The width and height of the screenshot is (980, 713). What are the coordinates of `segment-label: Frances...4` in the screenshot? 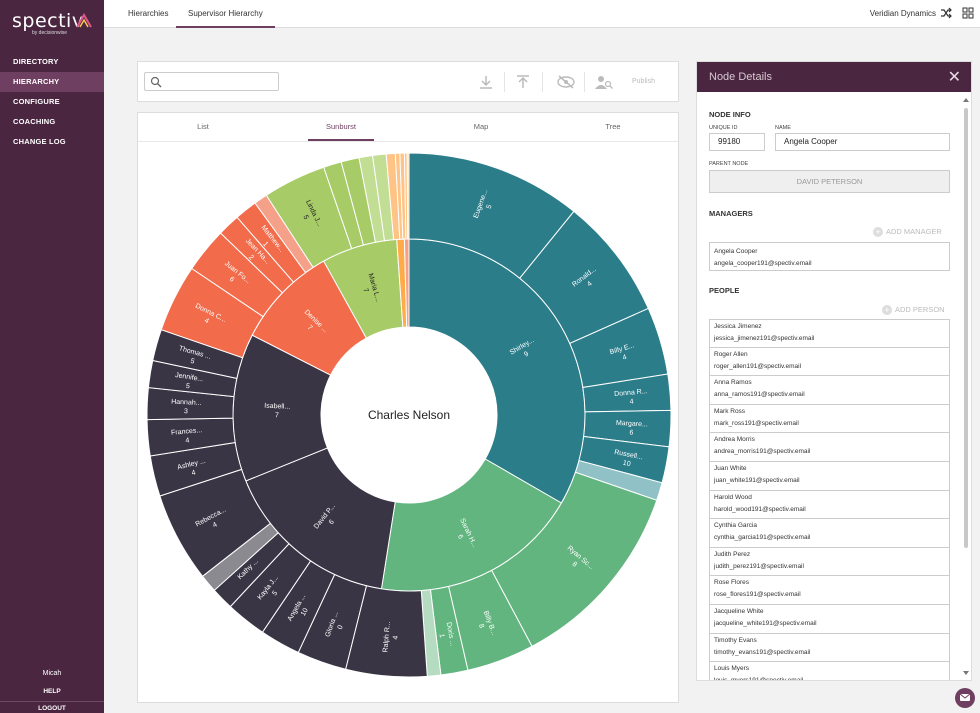 It's located at (187, 435).